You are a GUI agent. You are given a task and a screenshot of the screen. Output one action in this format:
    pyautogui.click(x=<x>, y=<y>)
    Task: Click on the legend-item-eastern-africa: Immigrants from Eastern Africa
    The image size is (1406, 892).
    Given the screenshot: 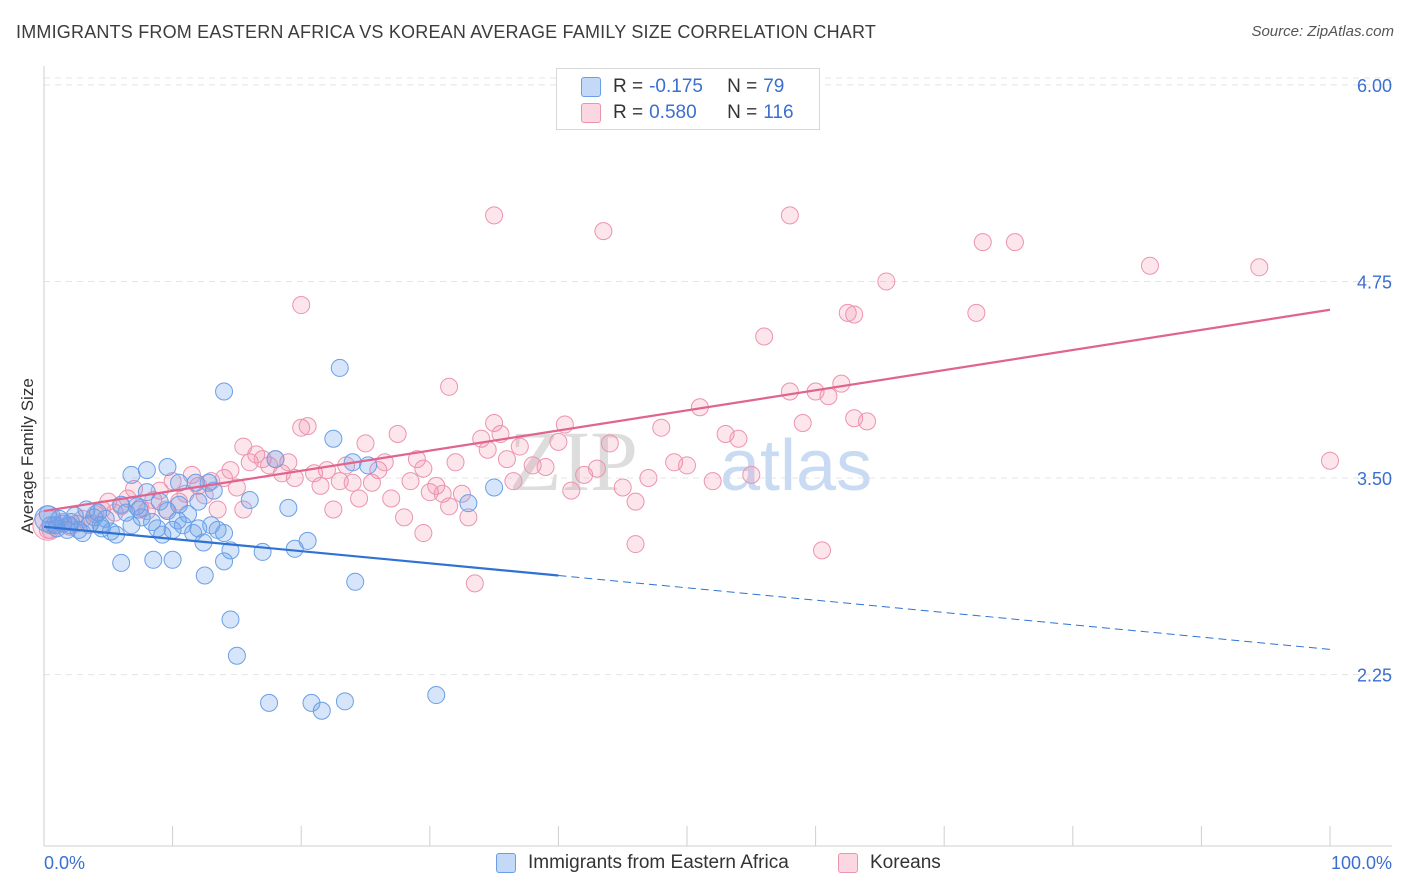 What is the action you would take?
    pyautogui.click(x=642, y=863)
    